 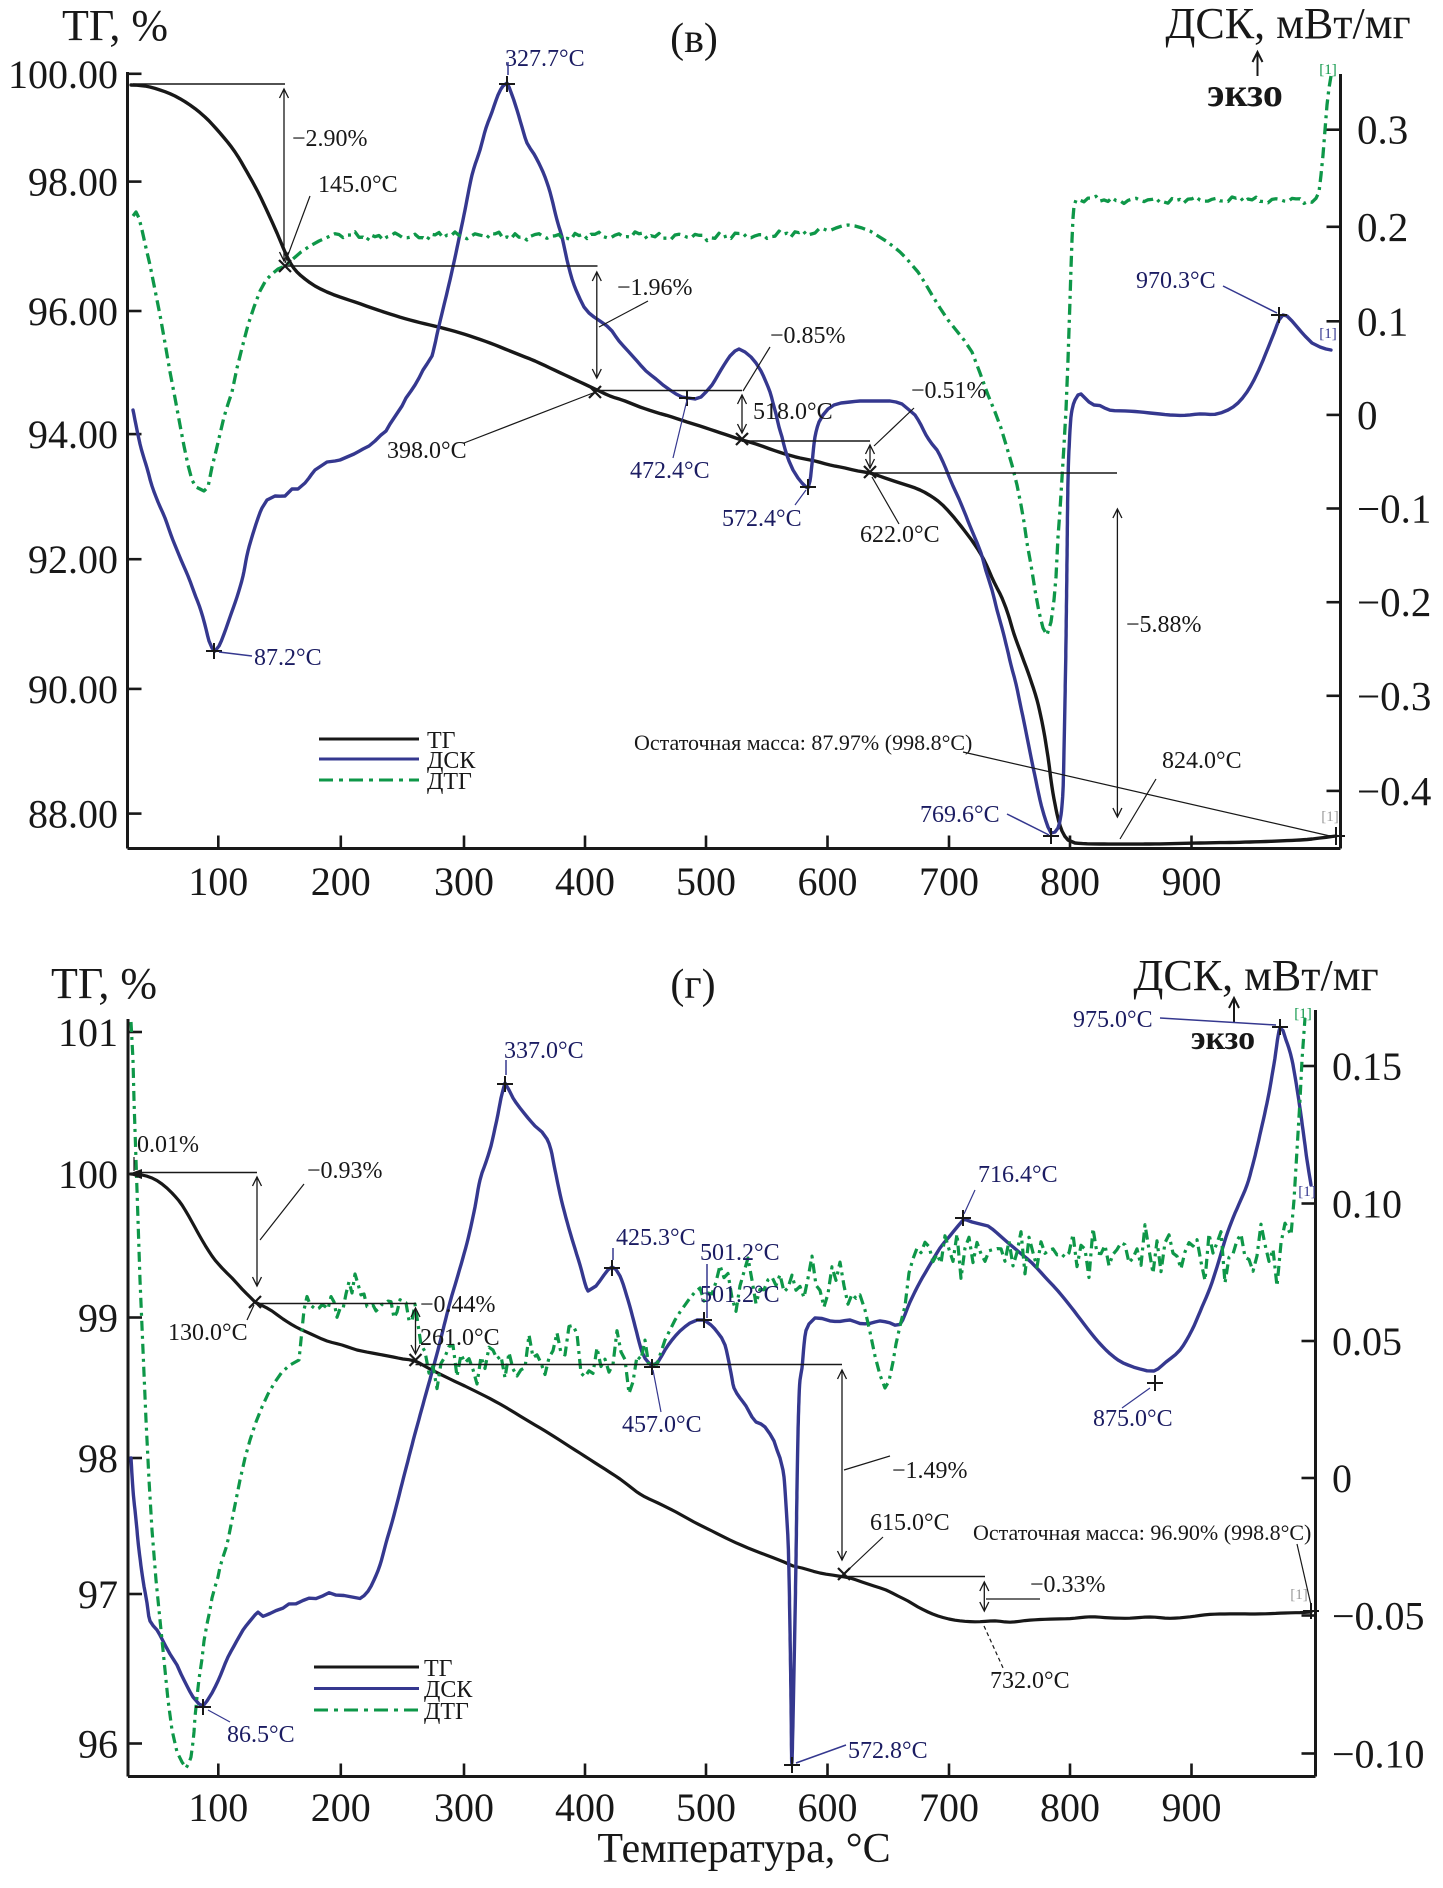 What do you see at coordinates (1382, 130) in the screenshot?
I see `svg-text: 0.3` at bounding box center [1382, 130].